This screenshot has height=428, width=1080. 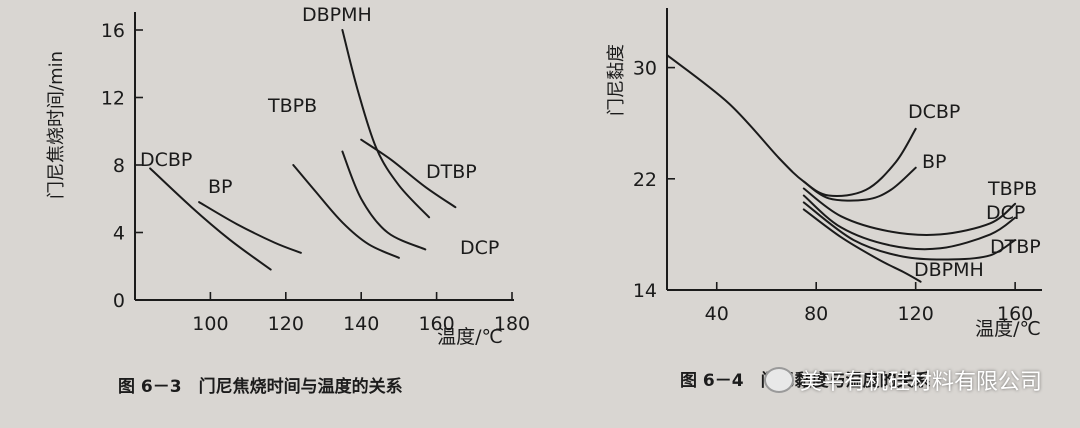 I want to click on figure-caption-left: 图 6－3 门尼焦烧时间与温度的关系, so click(x=260, y=387).